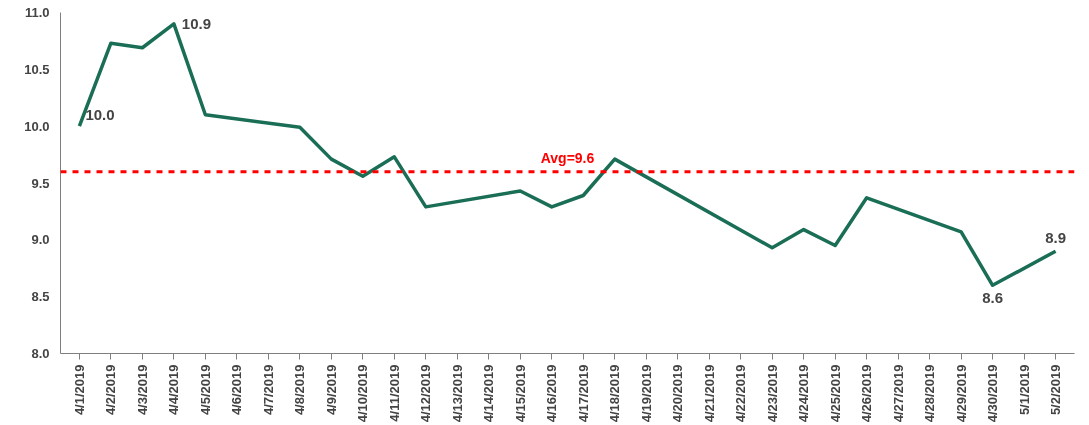 Image resolution: width=1089 pixels, height=425 pixels. What do you see at coordinates (363, 393) in the screenshot?
I see `x-tick-label: 4/10/2019` at bounding box center [363, 393].